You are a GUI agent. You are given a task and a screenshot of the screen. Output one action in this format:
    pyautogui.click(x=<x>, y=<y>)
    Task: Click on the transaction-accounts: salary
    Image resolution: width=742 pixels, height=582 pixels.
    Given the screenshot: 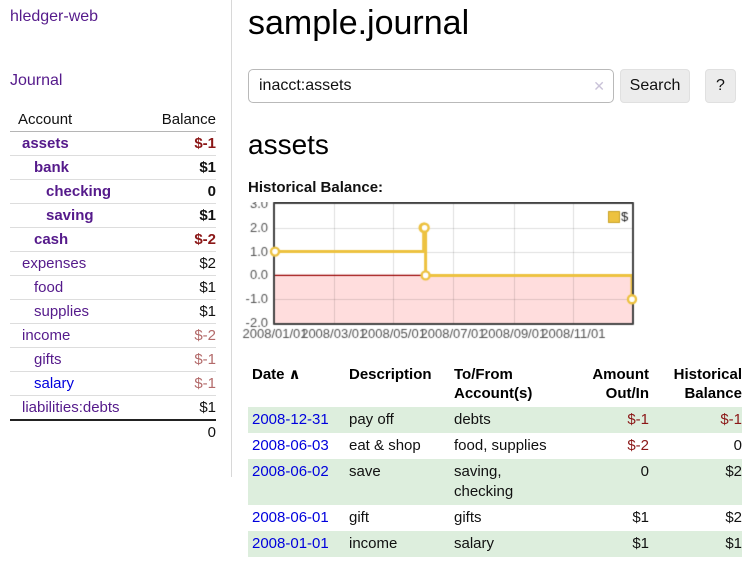 What is the action you would take?
    pyautogui.click(x=515, y=544)
    